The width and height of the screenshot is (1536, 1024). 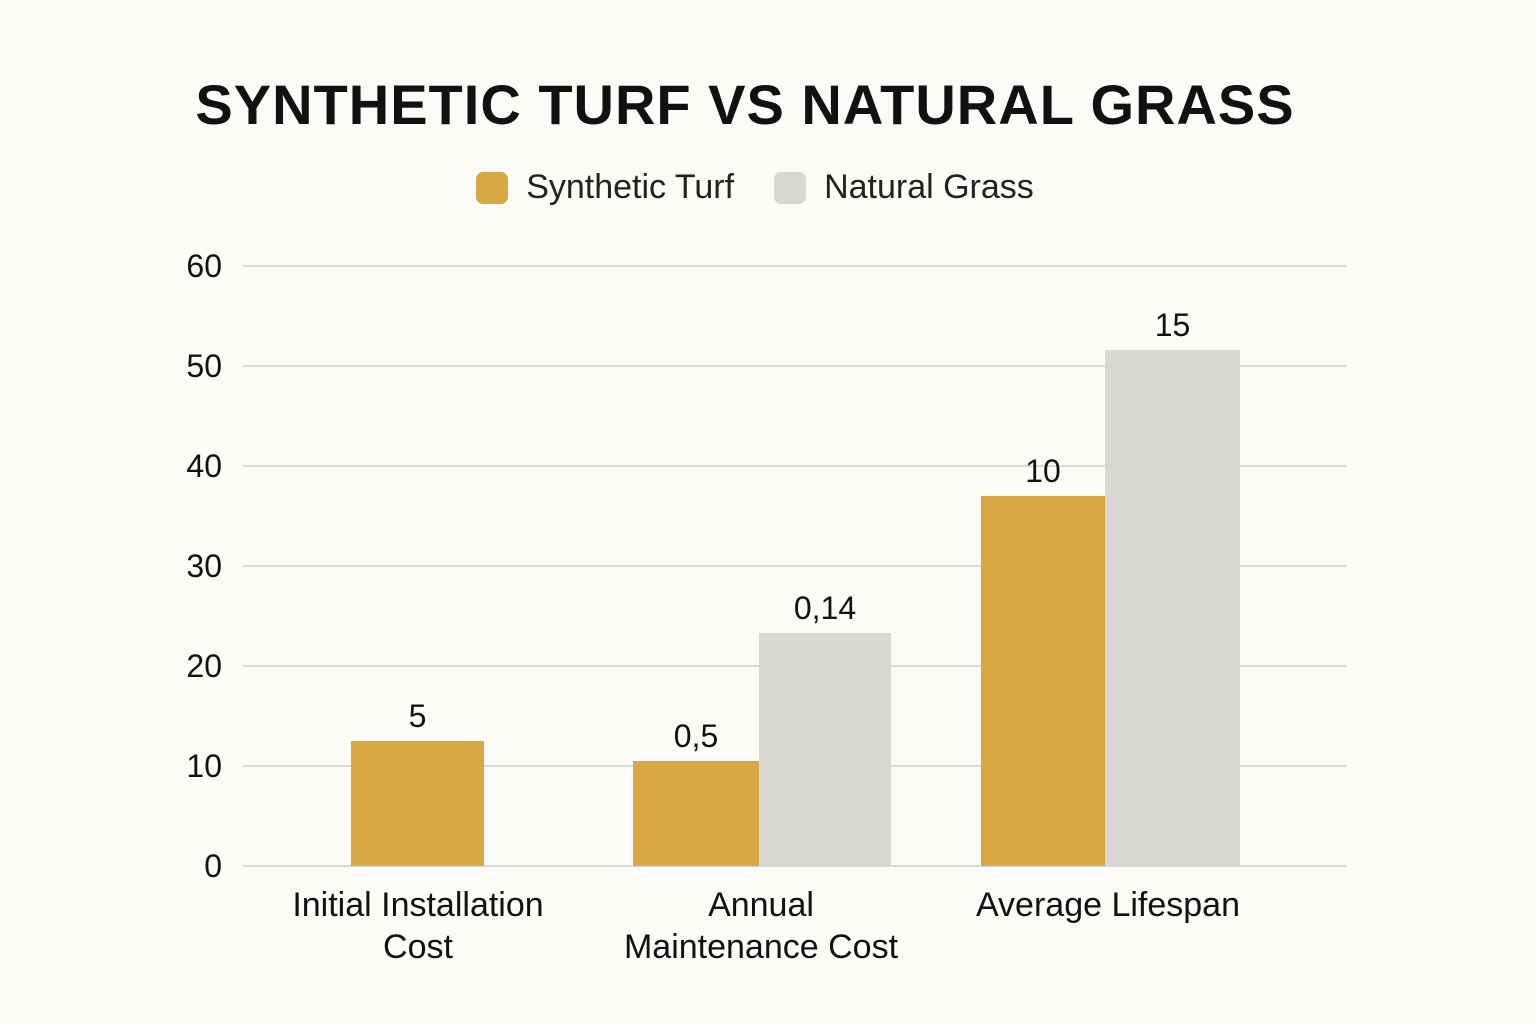 I want to click on legend-swatch-natural-grass, so click(x=790, y=187).